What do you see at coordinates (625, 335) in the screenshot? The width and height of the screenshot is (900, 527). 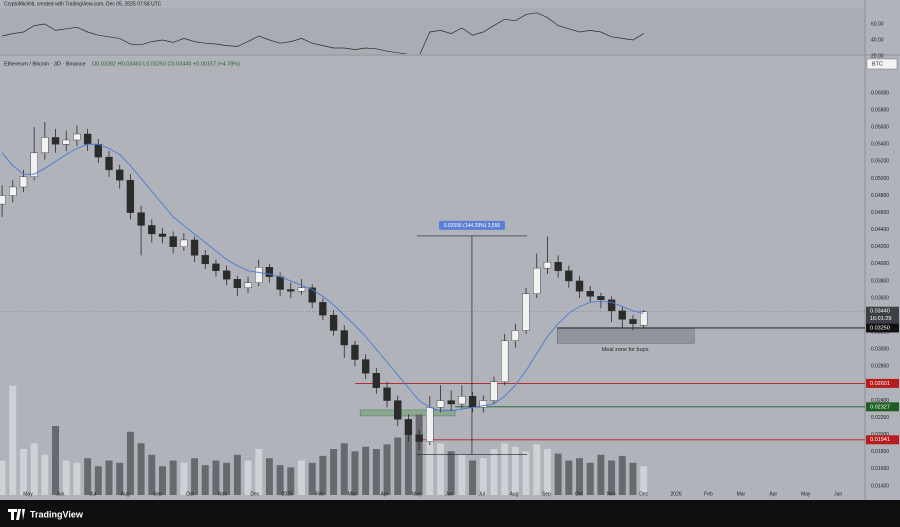 I see `zone` at bounding box center [625, 335].